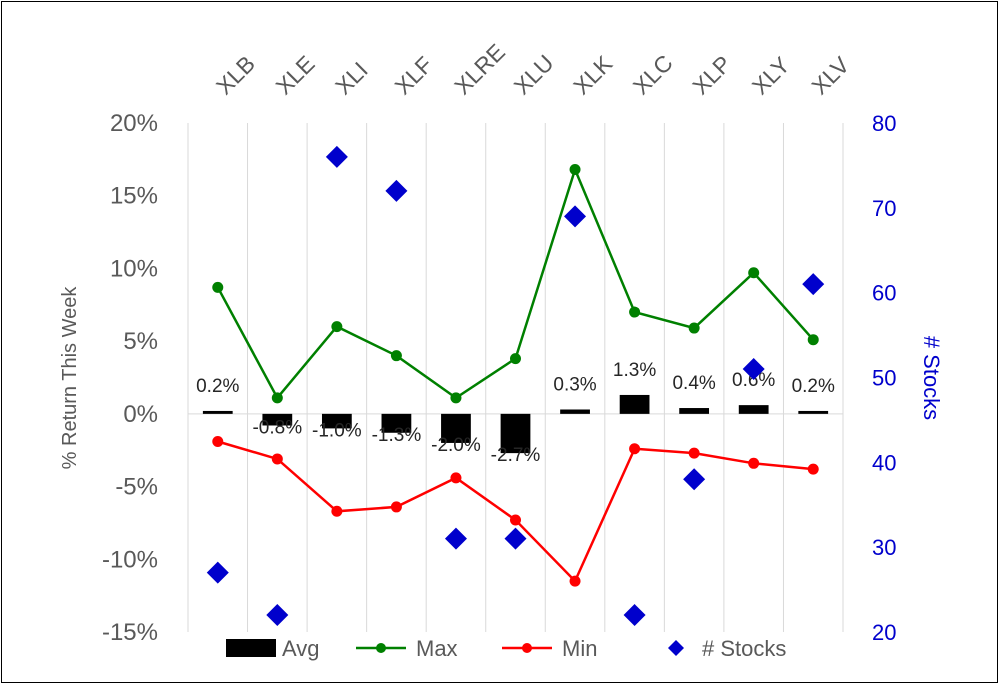 The width and height of the screenshot is (1001, 686). I want to click on legend-marker-min, so click(527, 648).